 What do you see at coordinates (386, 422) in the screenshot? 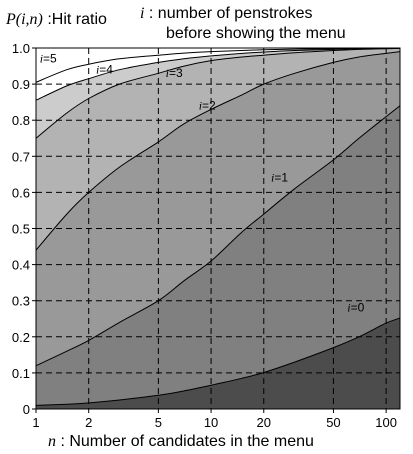
I see `x-tick-label: 100` at bounding box center [386, 422].